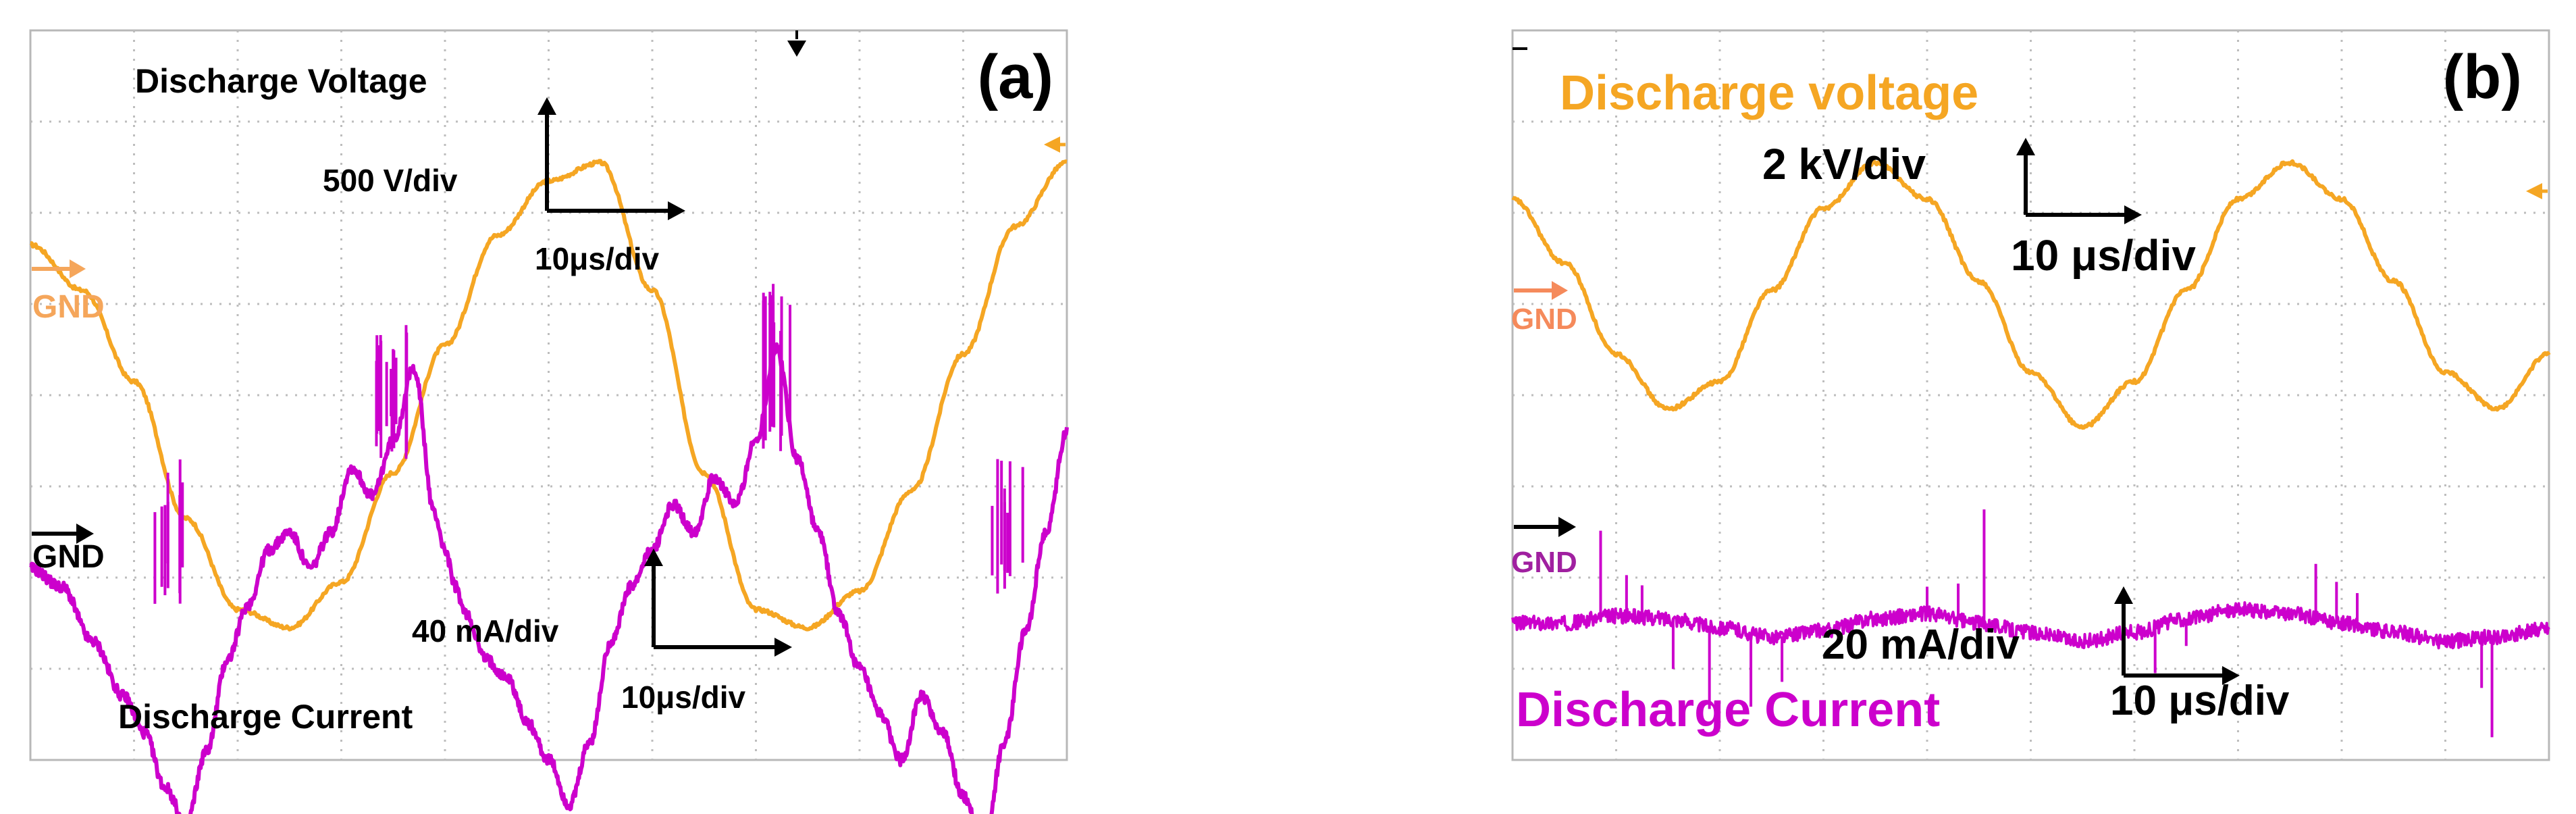  What do you see at coordinates (797, 49) in the screenshot?
I see `trigger-marker` at bounding box center [797, 49].